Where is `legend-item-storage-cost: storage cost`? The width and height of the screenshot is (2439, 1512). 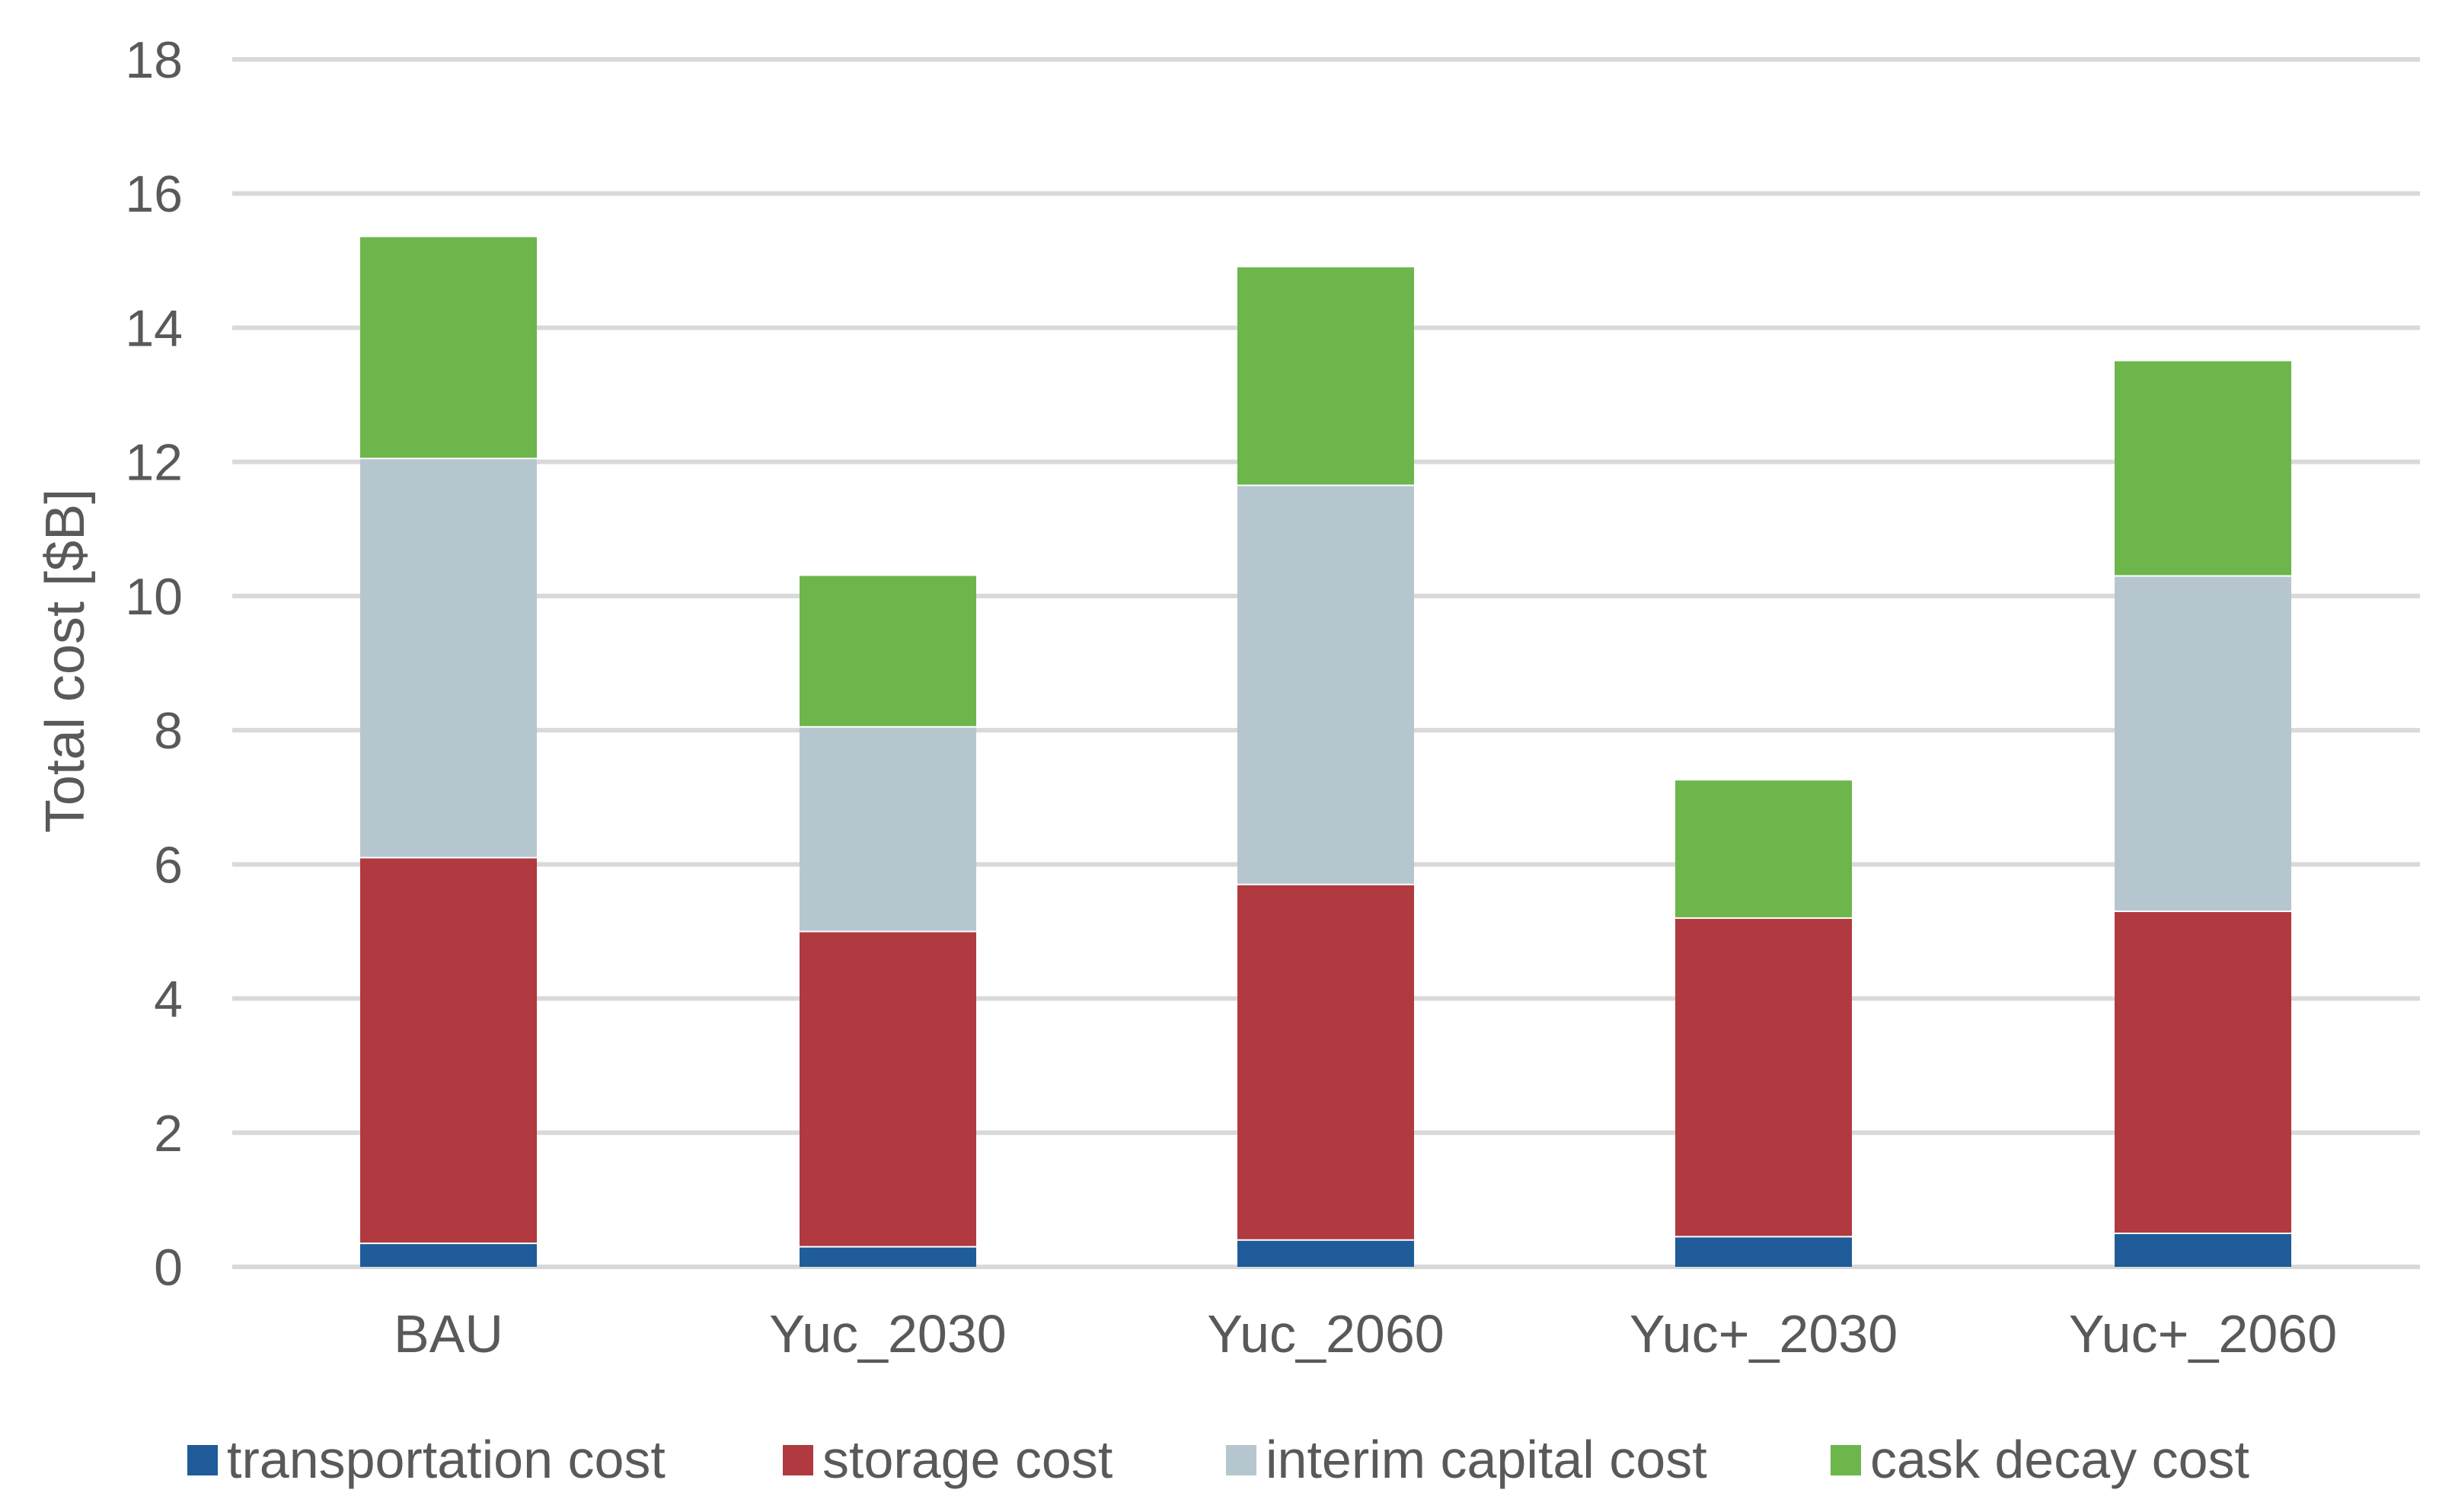
legend-item-storage-cost: storage cost is located at coordinates (948, 1459).